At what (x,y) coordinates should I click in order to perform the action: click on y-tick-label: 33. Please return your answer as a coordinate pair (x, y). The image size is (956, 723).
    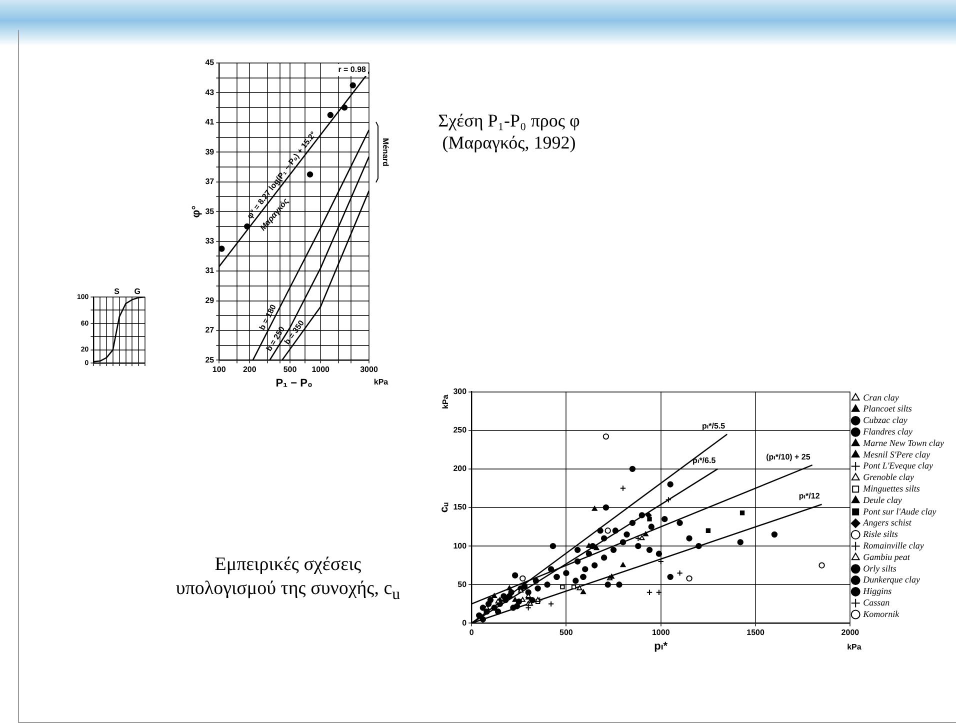
    Looking at the image, I should click on (210, 241).